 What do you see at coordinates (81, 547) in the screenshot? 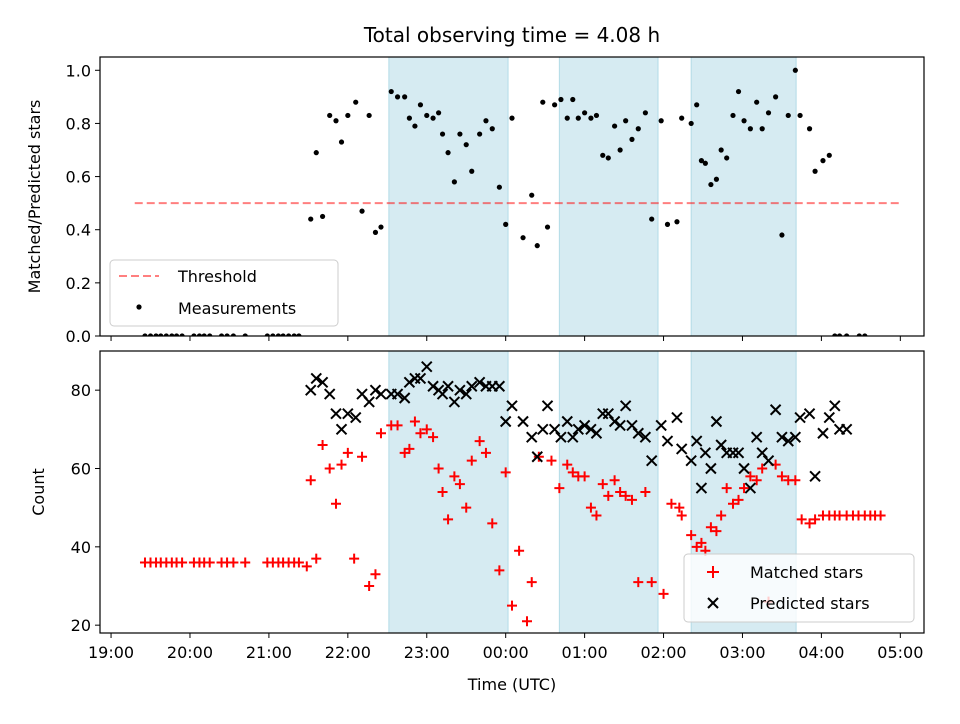
I see `y-tick-label: 40` at bounding box center [81, 547].